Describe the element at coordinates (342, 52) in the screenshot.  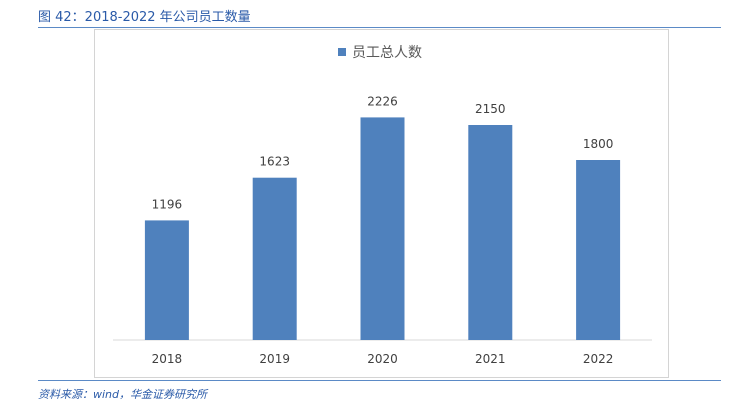
I see `legend-swatch` at that location.